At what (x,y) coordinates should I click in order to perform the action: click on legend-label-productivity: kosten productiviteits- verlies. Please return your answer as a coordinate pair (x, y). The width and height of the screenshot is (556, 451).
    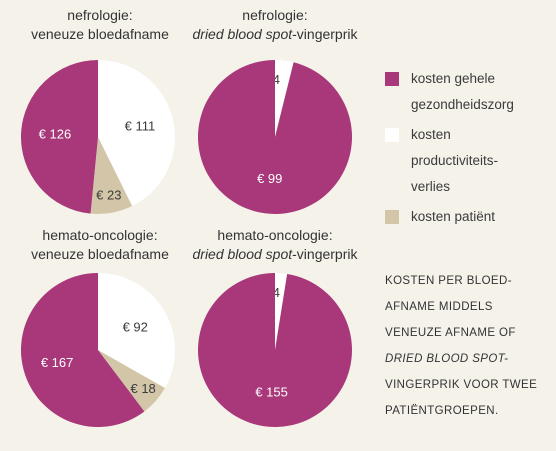
    Looking at the image, I should click on (455, 160).